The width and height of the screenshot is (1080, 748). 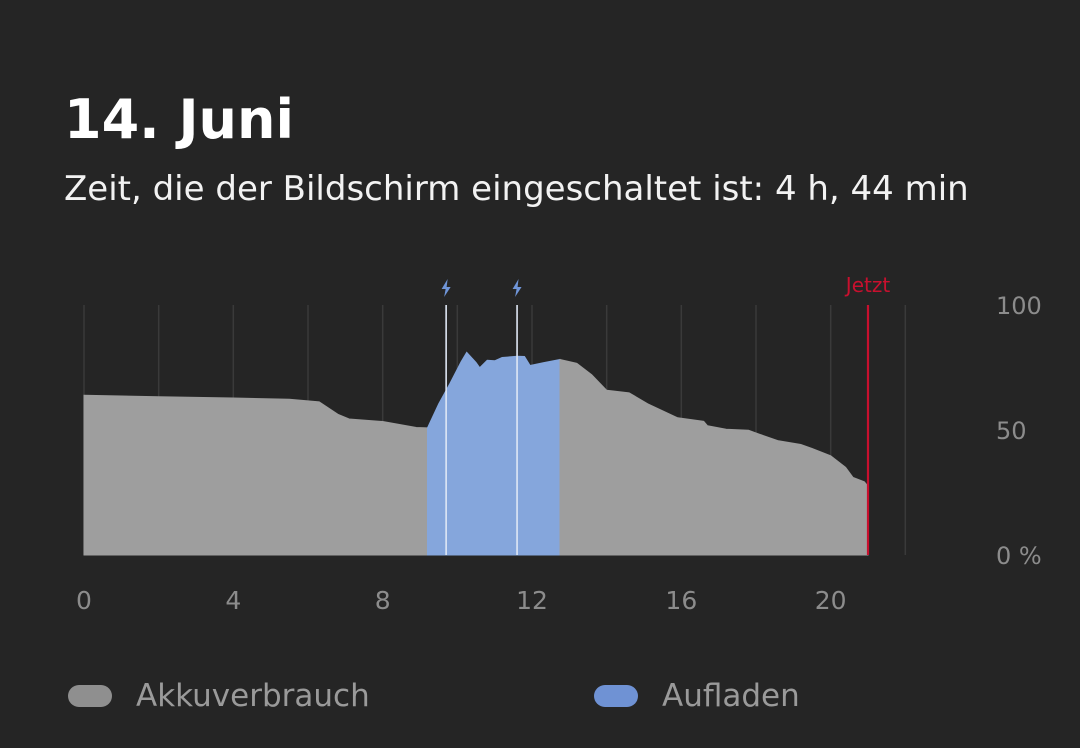 I want to click on y-tick-label-2: 0 %, so click(x=1019, y=556).